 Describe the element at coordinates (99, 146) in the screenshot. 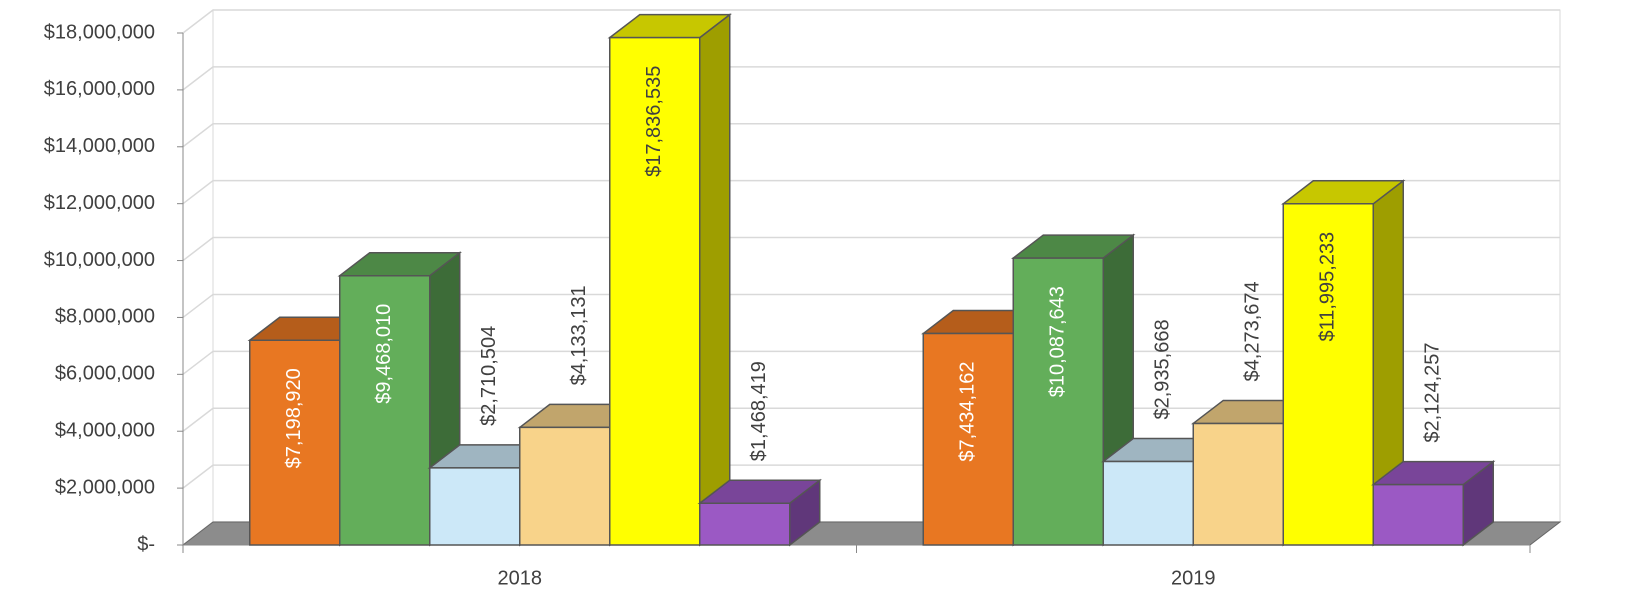

I see `y-tick-label: $14,000,000` at that location.